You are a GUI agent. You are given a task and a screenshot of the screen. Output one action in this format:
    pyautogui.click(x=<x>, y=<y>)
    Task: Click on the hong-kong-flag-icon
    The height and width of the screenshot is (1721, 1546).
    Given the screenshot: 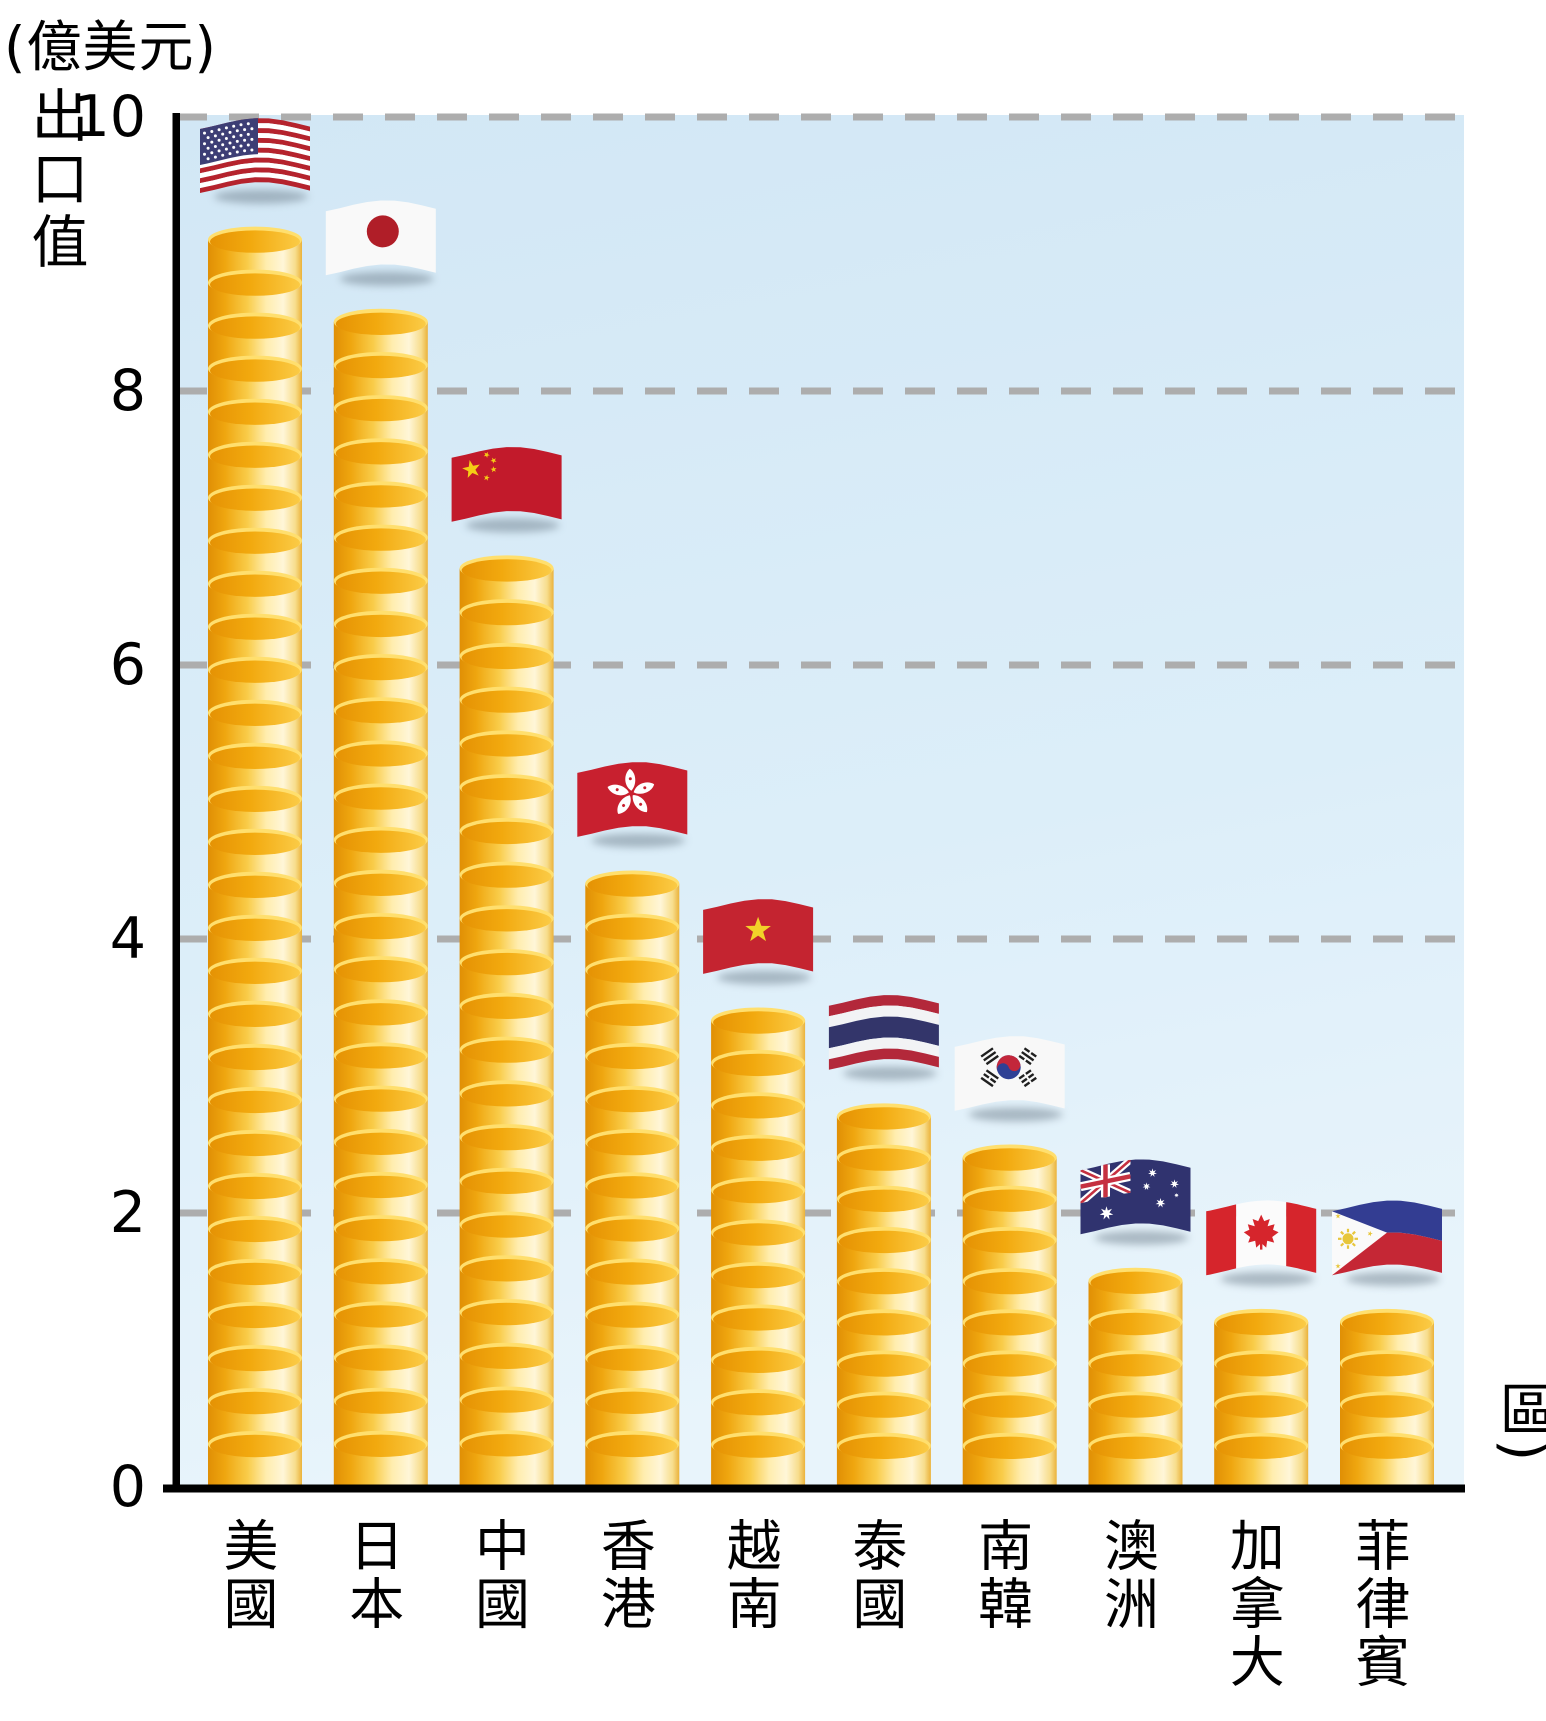 What is the action you would take?
    pyautogui.click(x=632, y=805)
    